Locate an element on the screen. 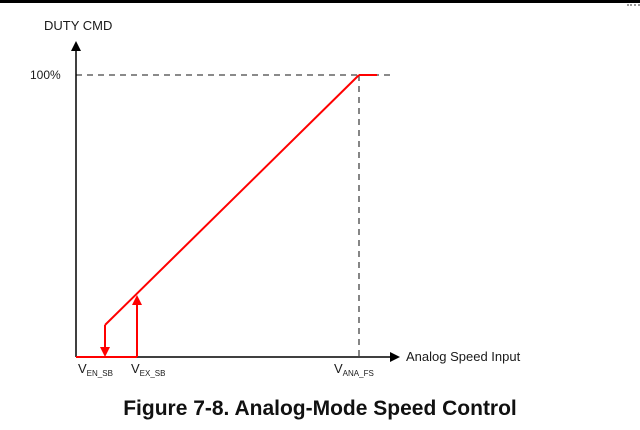  v-ex-sb-main: V is located at coordinates (135, 368).